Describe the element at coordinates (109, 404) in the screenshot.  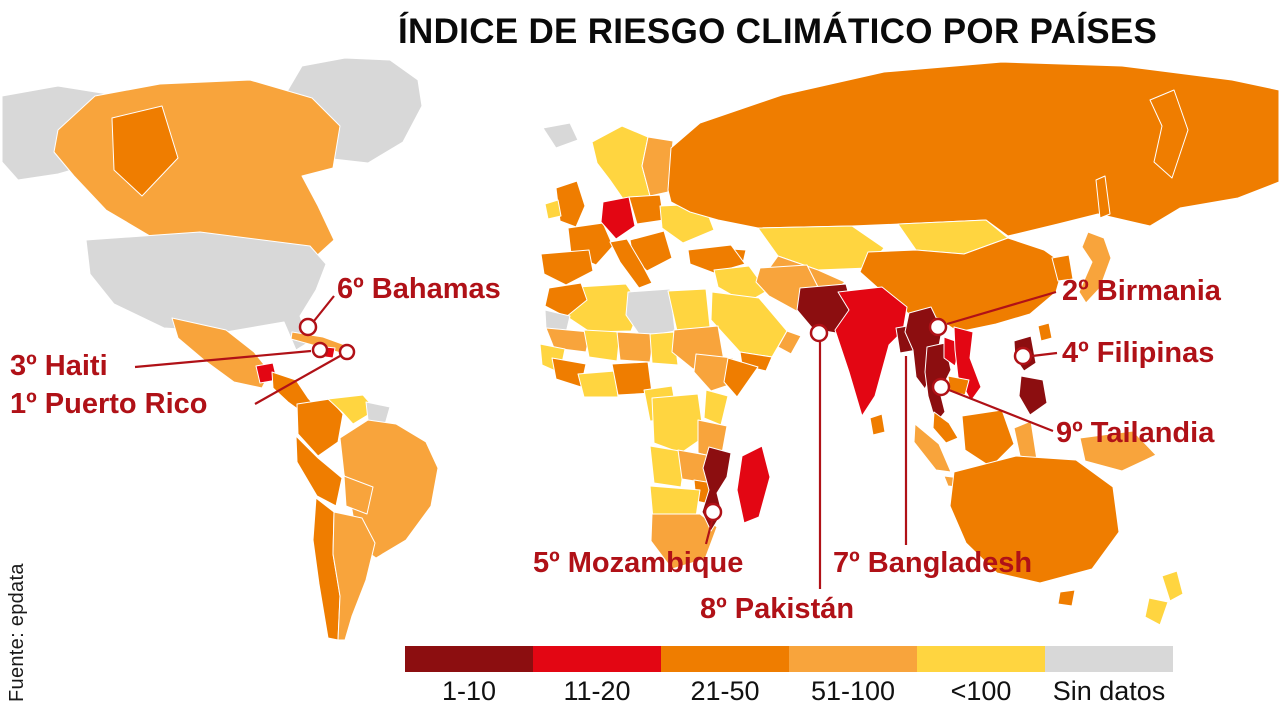
I see `annotation-puerto-rico: 1º Puerto Rico` at that location.